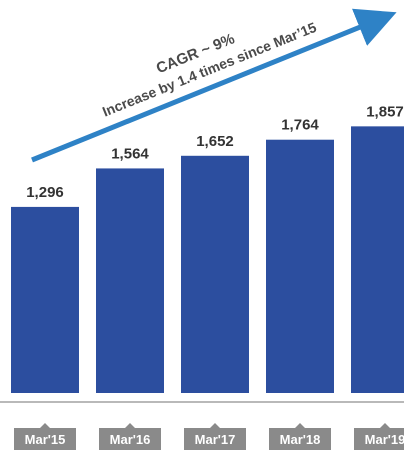 The image size is (404, 451). I want to click on category-label-4: Mar'19, so click(384, 439).